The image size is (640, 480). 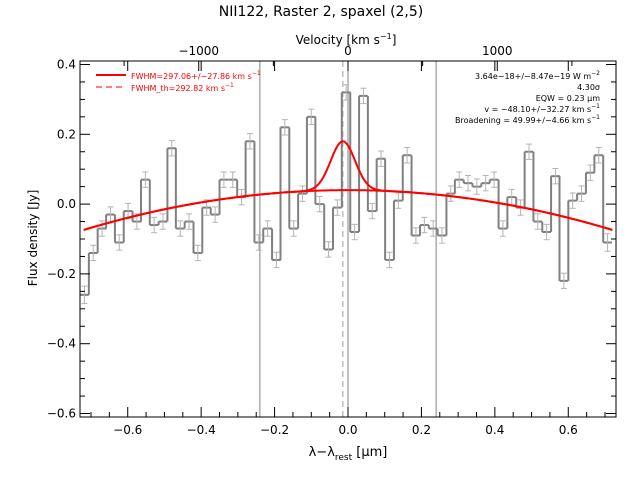 What do you see at coordinates (321, 12) in the screenshot?
I see `chart-title: NII122, Raster 2, spaxel (2,5)` at bounding box center [321, 12].